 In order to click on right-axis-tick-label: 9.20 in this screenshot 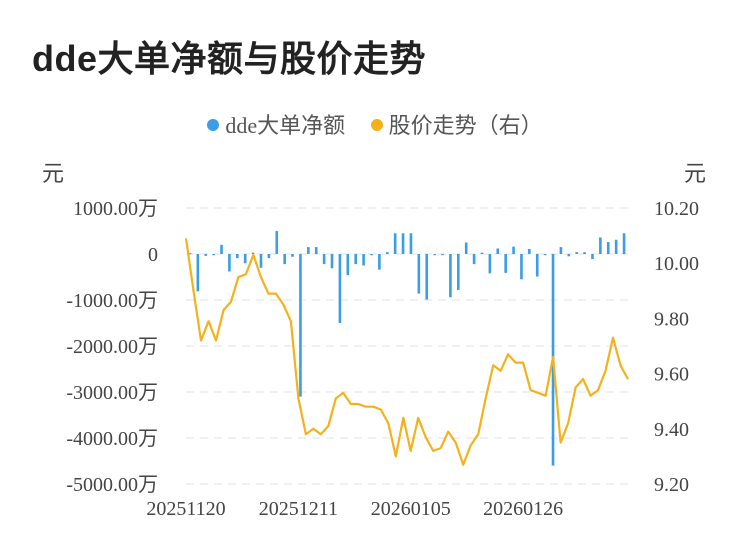, I will do `click(671, 485)`.